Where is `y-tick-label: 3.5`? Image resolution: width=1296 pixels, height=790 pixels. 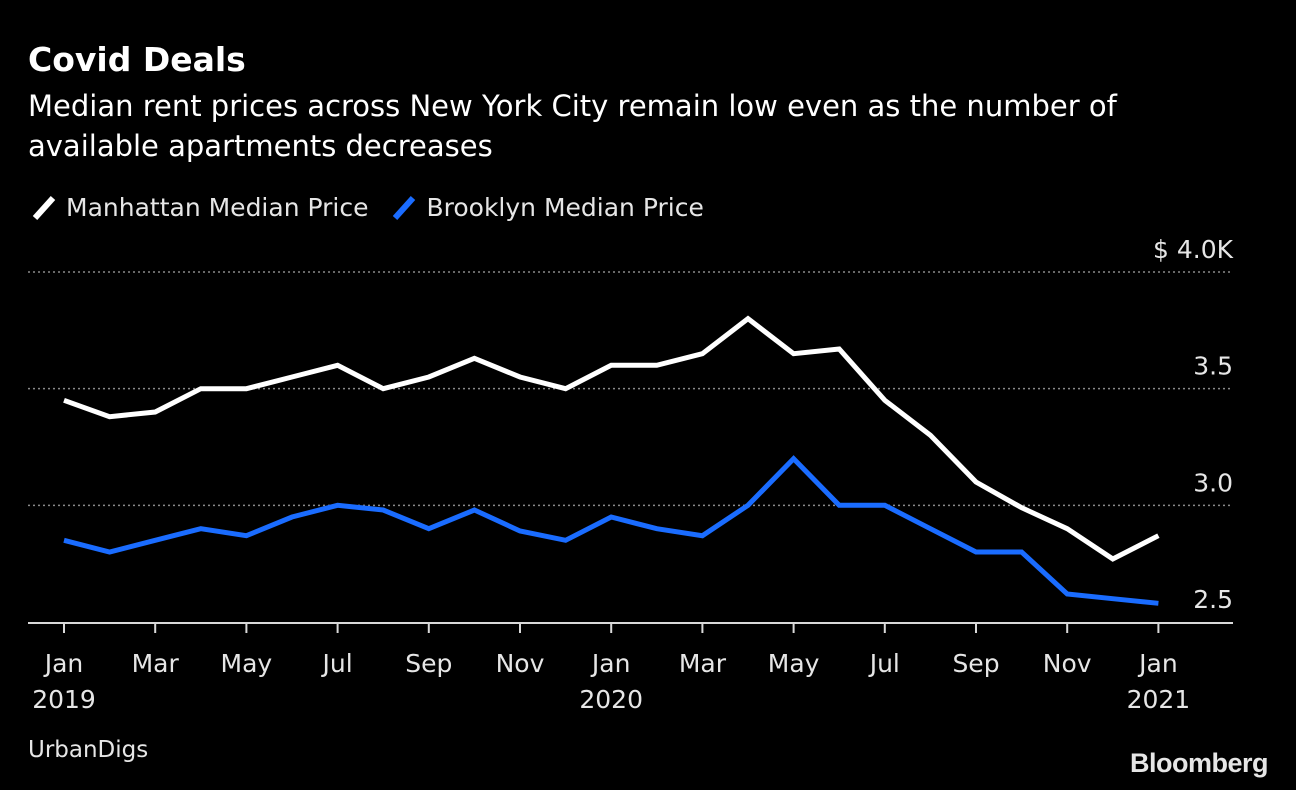 y-tick-label: 3.5 is located at coordinates (1213, 366).